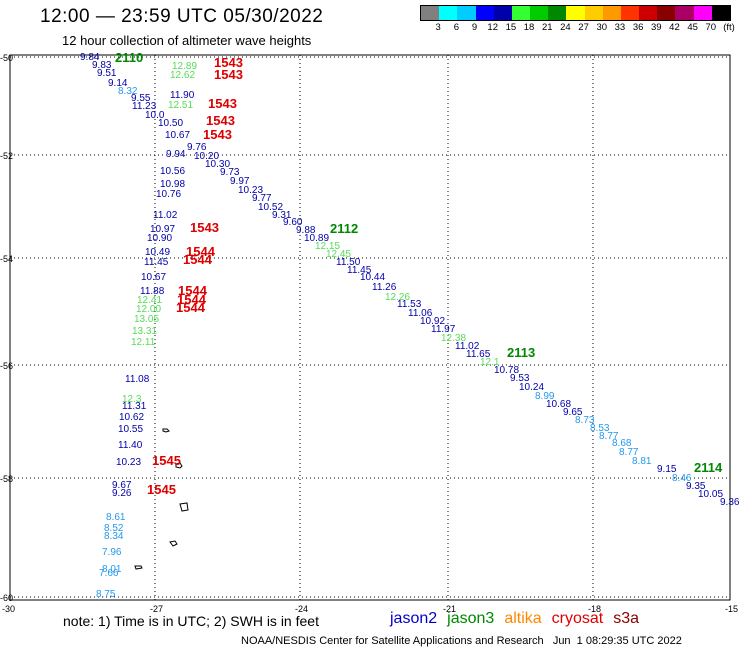  What do you see at coordinates (573, 412) in the screenshot?
I see `wave-height-reading: 9.65` at bounding box center [573, 412].